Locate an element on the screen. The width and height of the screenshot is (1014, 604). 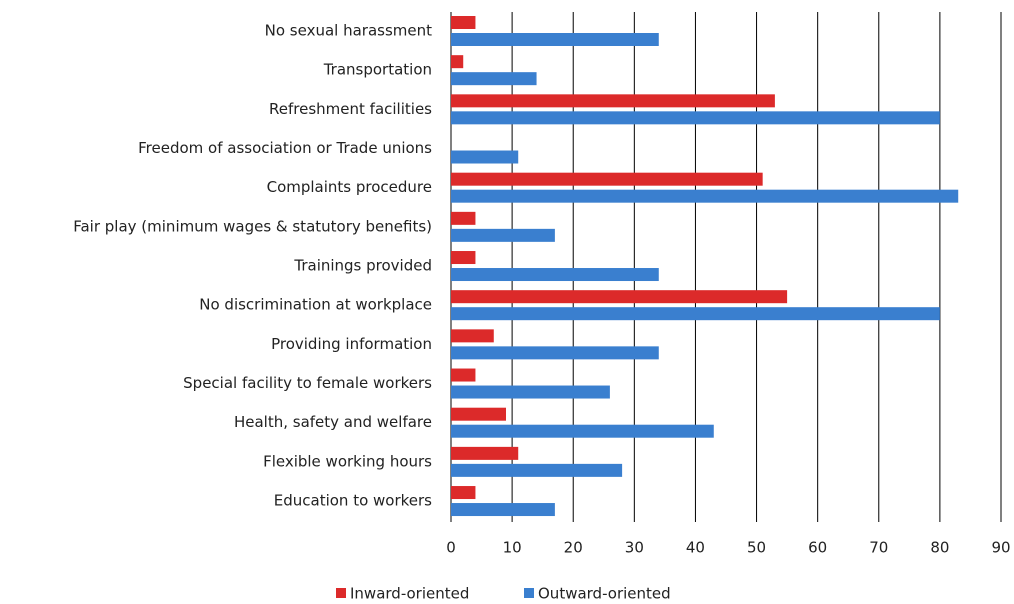
x-tick-label: 0 is located at coordinates (451, 548).